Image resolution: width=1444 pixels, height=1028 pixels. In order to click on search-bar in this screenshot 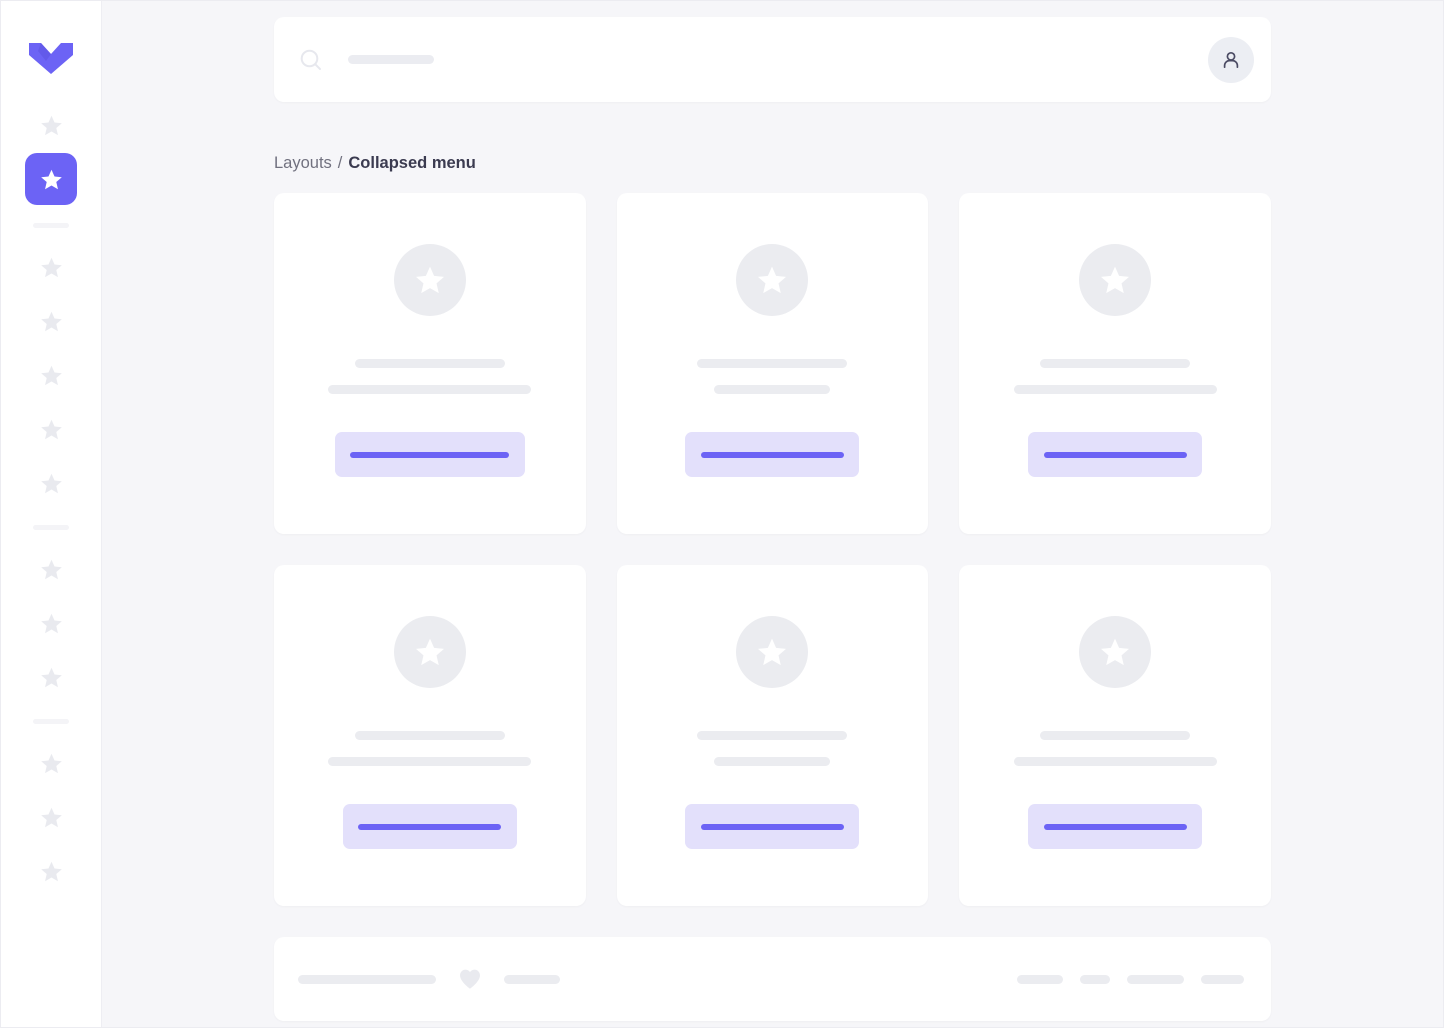, I will do `click(753, 60)`.